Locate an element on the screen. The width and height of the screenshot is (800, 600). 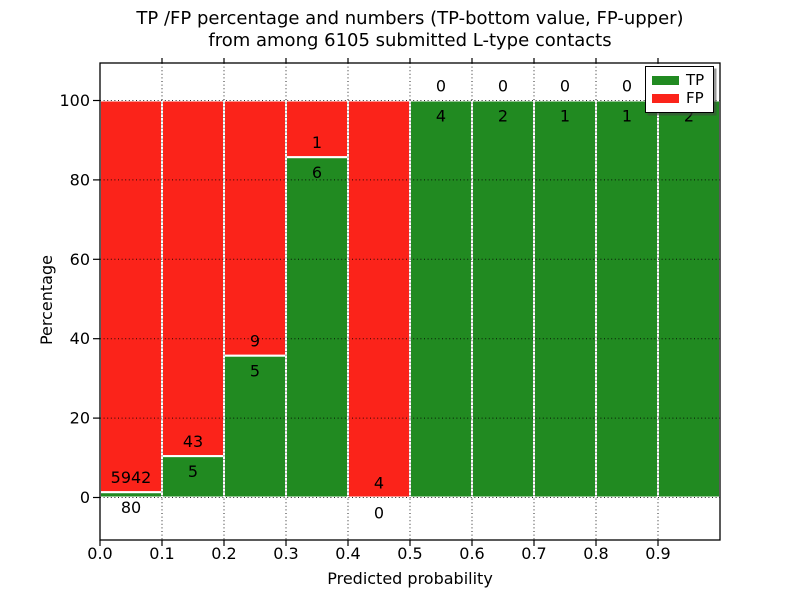
x-tick-label: 0.2 is located at coordinates (223, 553).